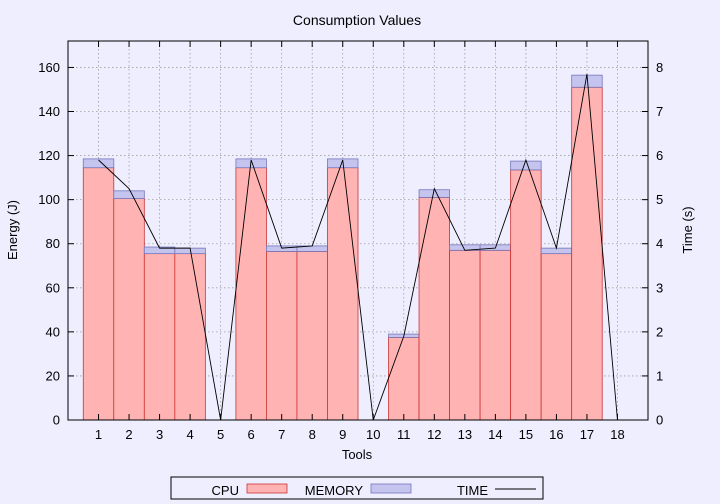 The height and width of the screenshot is (504, 720). Describe the element at coordinates (659, 67) in the screenshot. I see `y2-tick-label: 8` at that location.